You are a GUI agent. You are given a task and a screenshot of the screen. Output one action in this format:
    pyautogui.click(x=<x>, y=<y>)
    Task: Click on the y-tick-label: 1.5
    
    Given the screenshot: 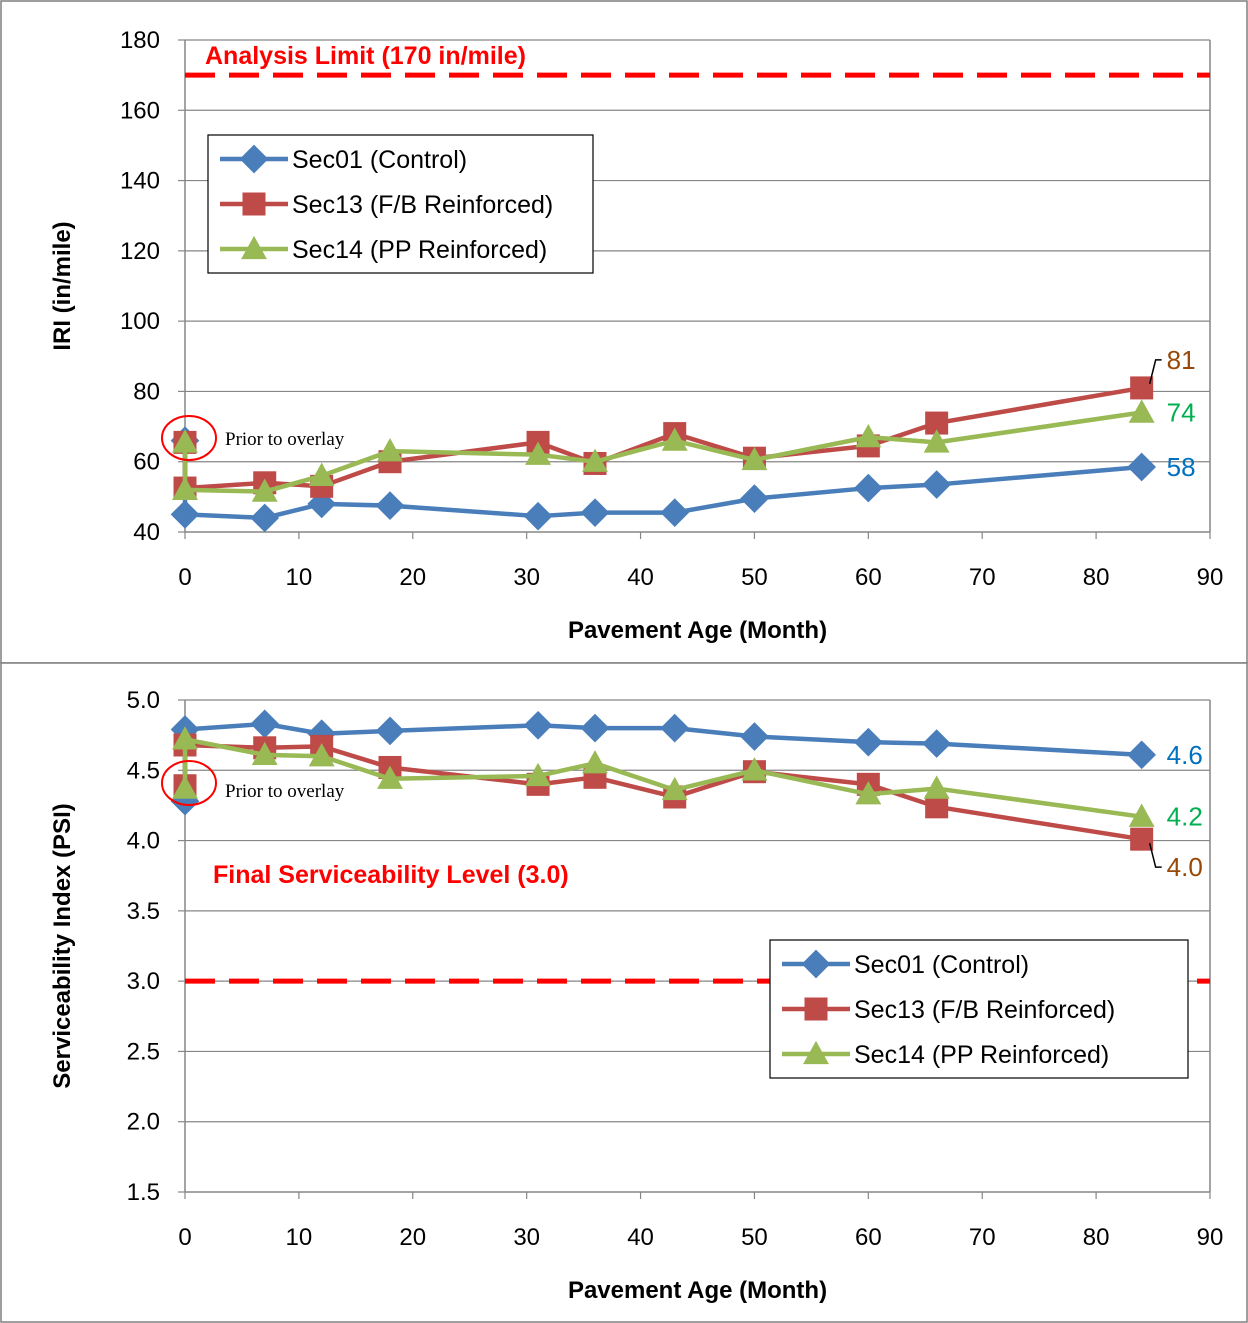 What is the action you would take?
    pyautogui.click(x=143, y=1192)
    